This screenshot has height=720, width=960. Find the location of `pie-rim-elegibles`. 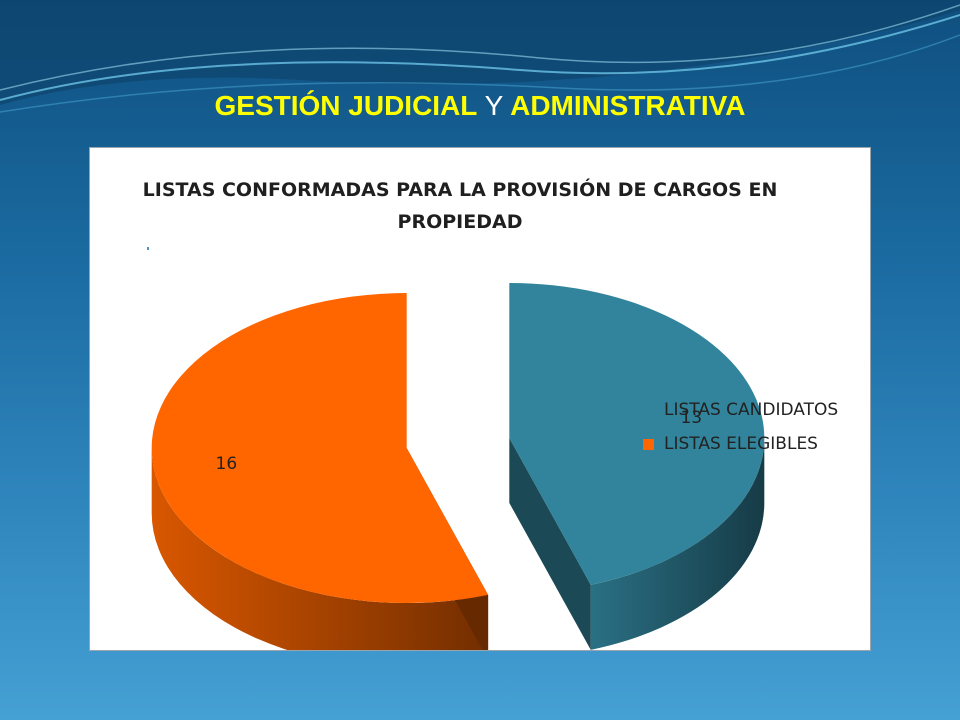

pie-rim-elegibles is located at coordinates (320, 549).